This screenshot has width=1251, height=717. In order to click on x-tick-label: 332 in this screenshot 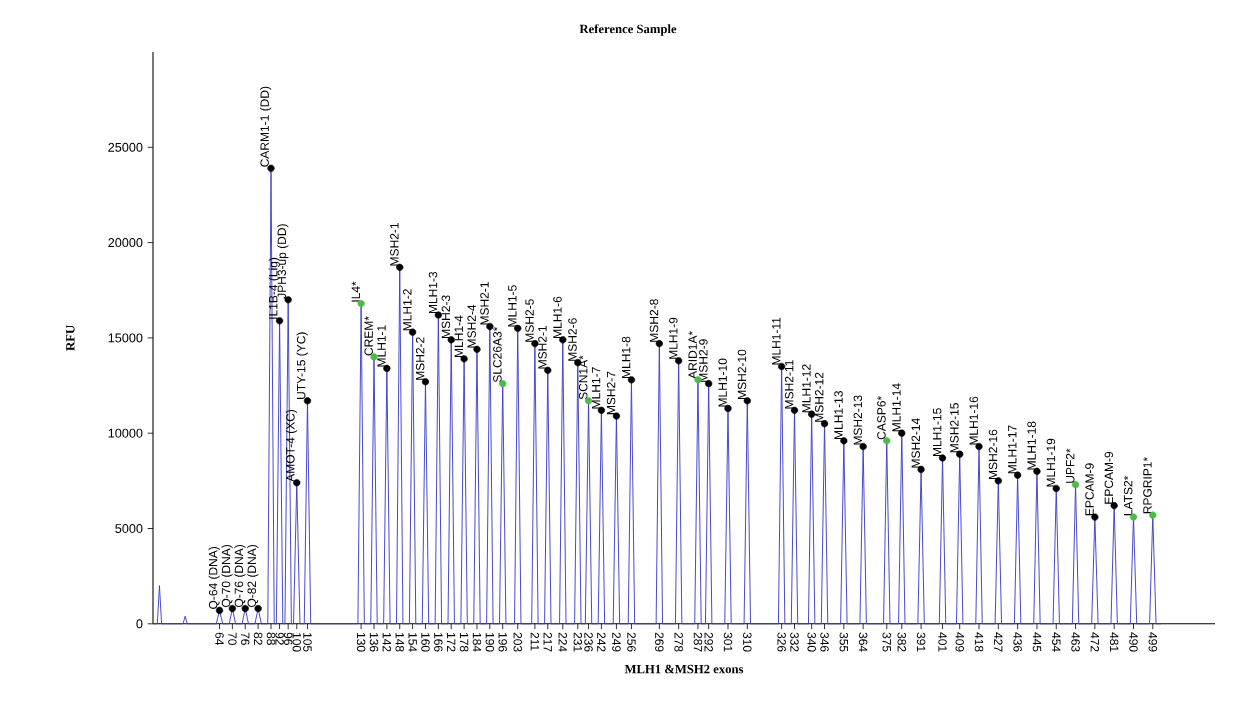, I will do `click(794, 642)`.